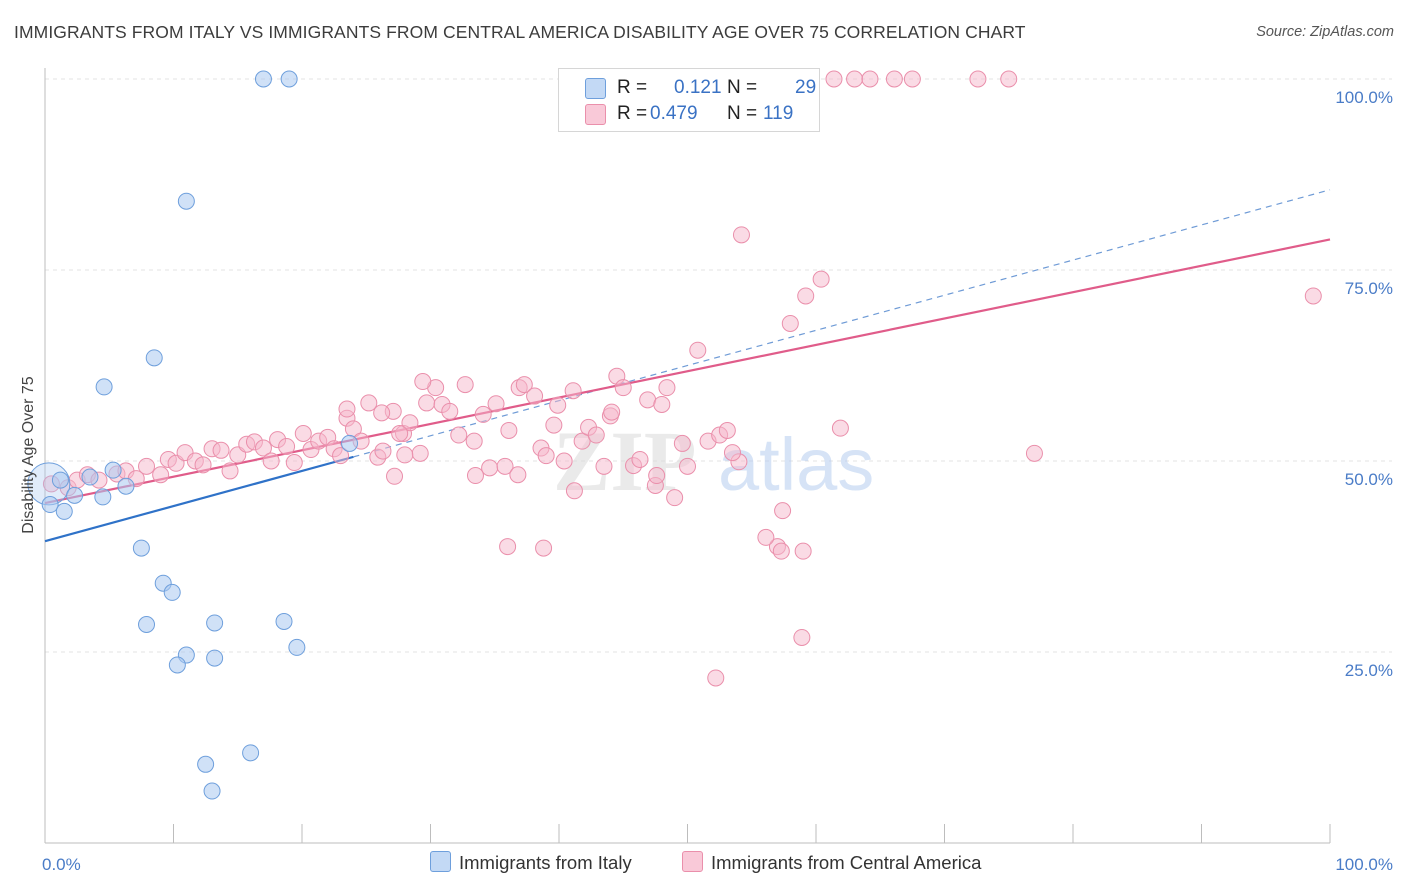 This screenshot has height=892, width=1406. I want to click on source-label: Source: ZipAtlas.com, so click(1325, 32).